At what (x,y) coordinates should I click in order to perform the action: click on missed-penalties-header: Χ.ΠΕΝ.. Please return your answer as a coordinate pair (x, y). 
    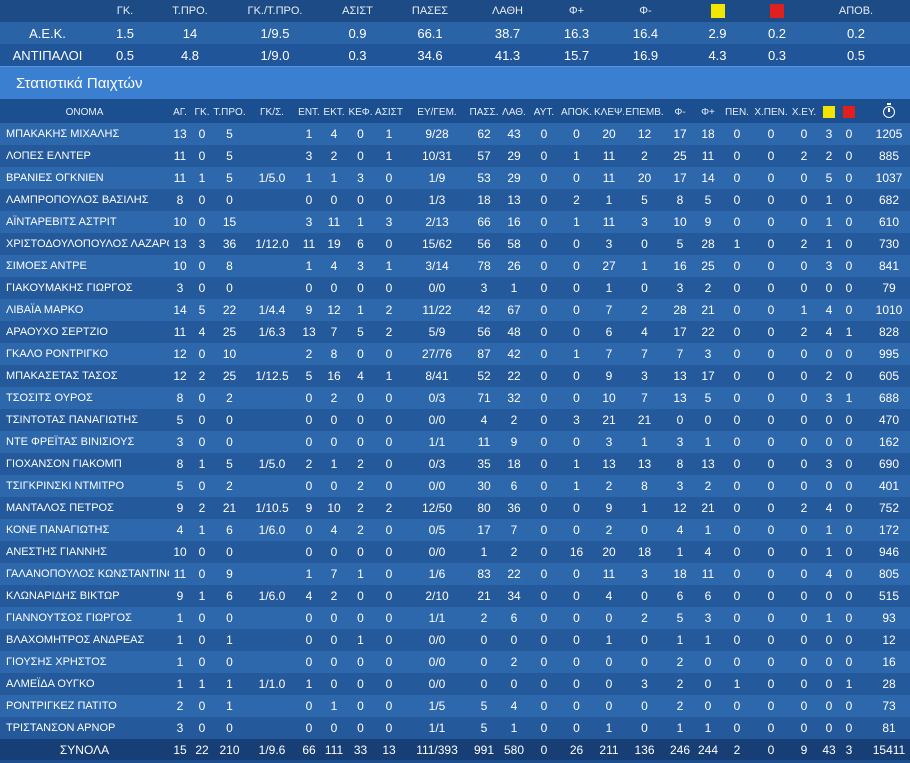
    Looking at the image, I should click on (771, 112).